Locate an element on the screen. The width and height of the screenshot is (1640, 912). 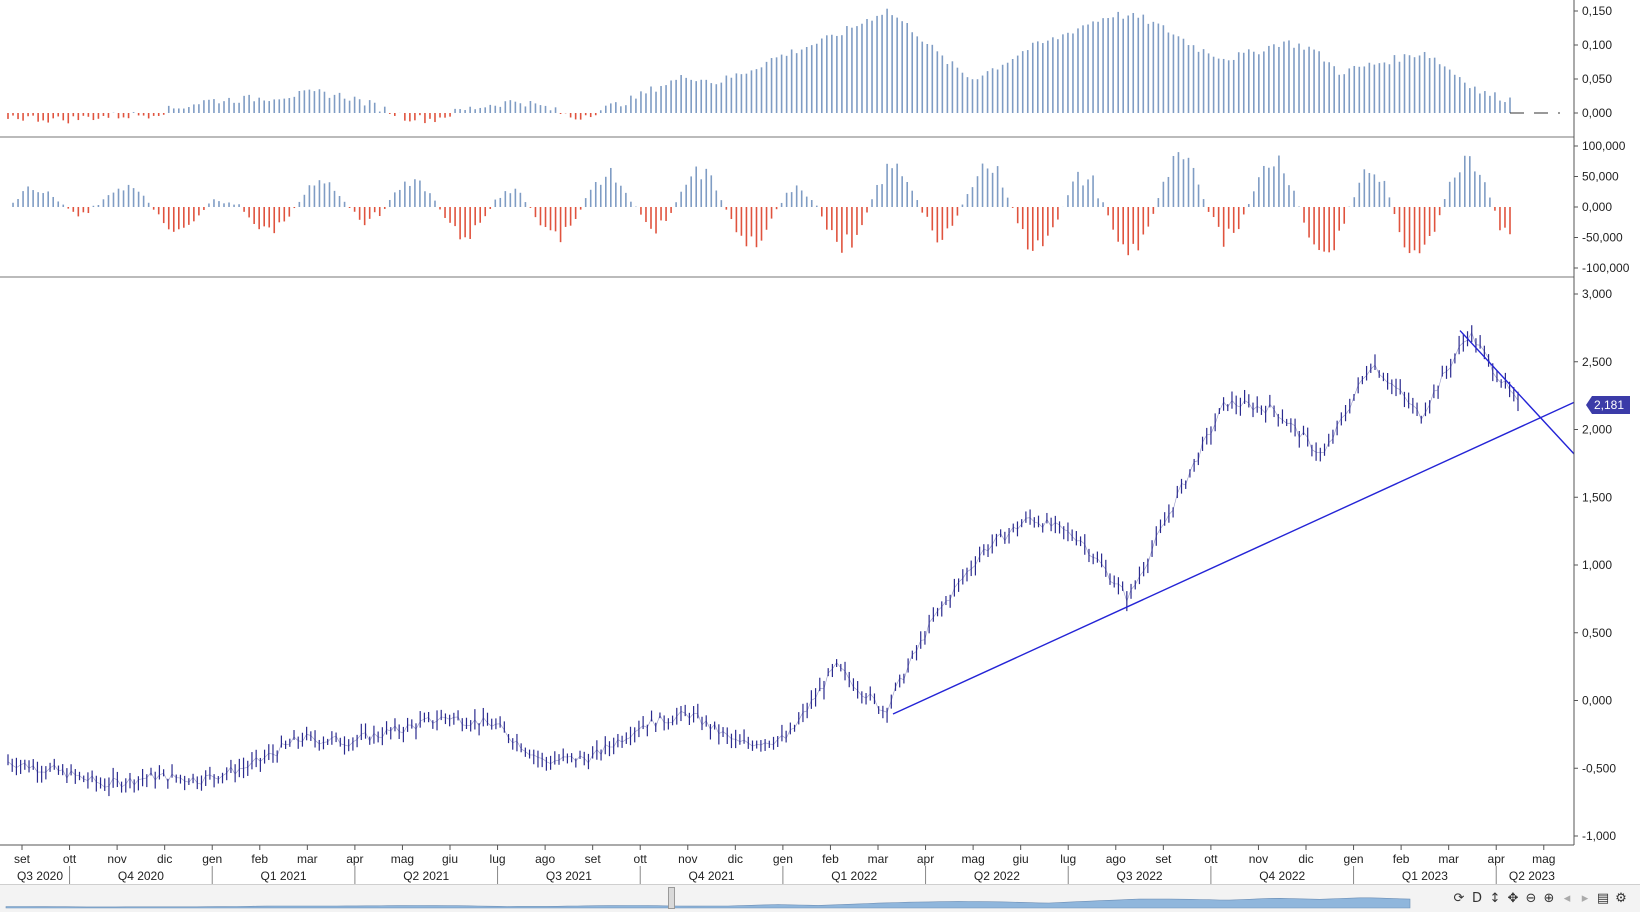
x-quarter-label: Q2 2023 is located at coordinates (1532, 876).